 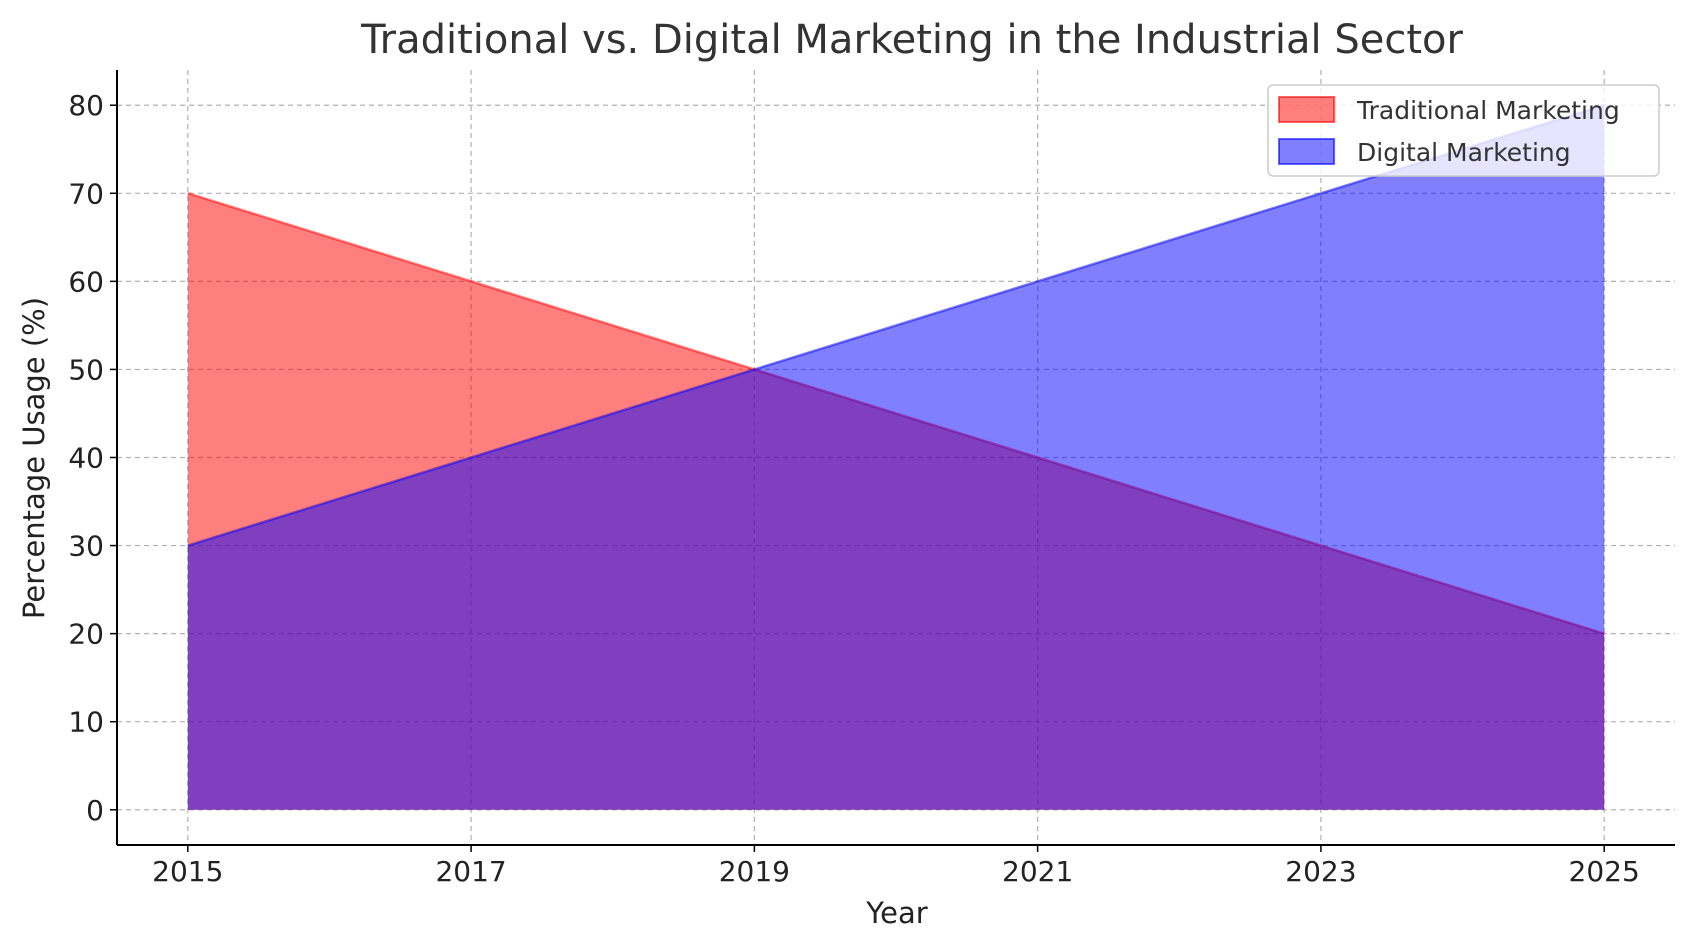 What do you see at coordinates (471, 281) in the screenshot?
I see `point-traditional-2017` at bounding box center [471, 281].